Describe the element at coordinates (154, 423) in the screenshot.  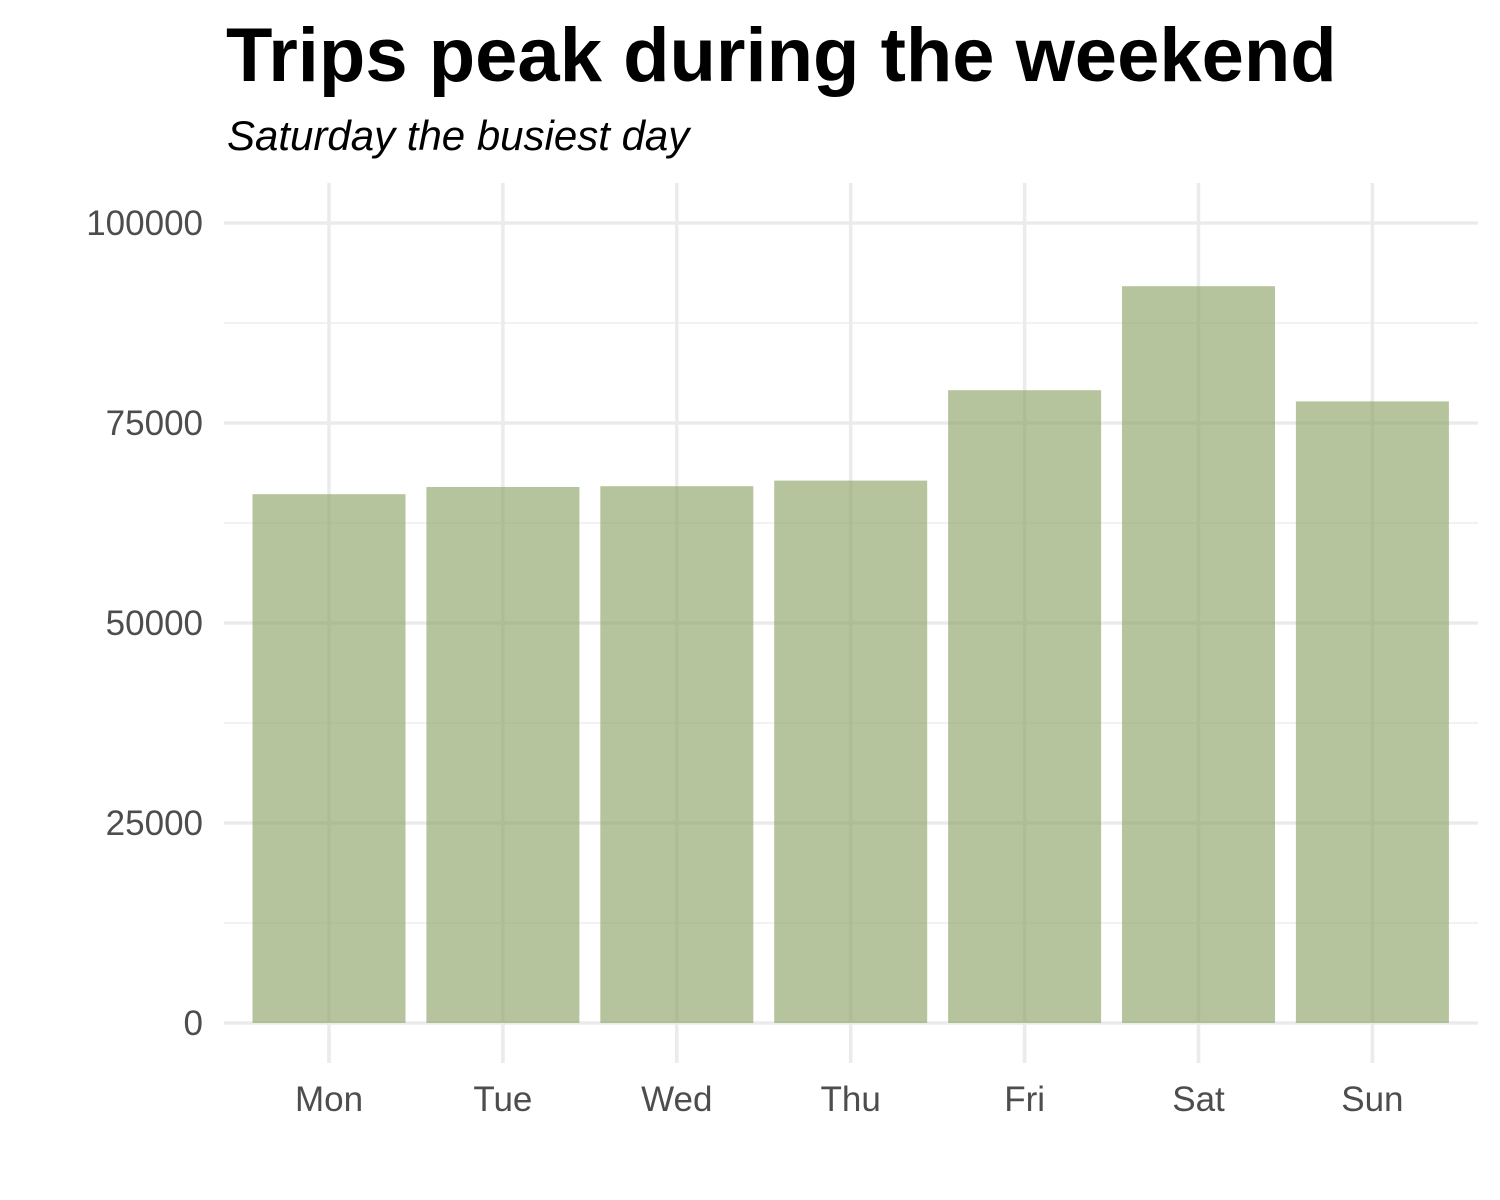
I see `y-tick-label: 75000` at that location.